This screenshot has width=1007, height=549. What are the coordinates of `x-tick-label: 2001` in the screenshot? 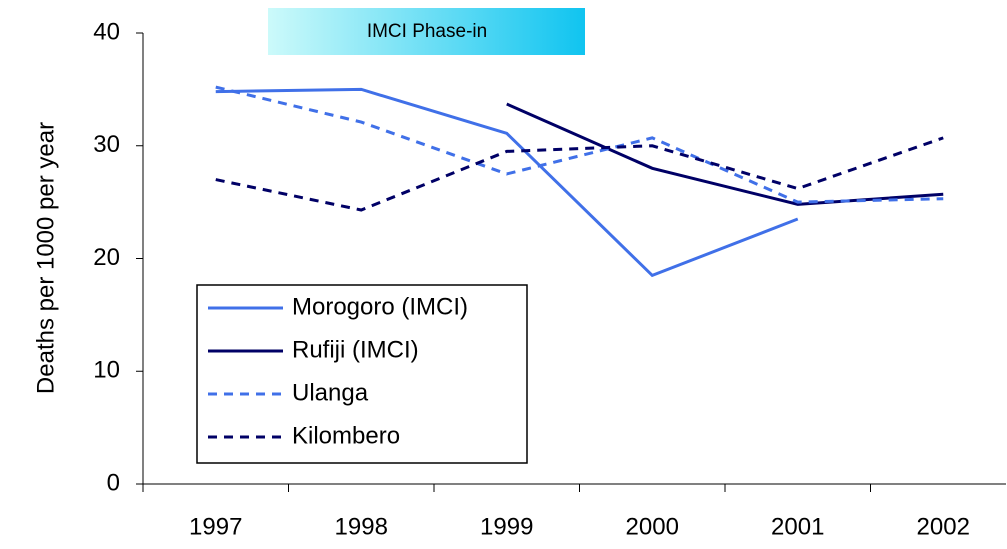 It's located at (797, 526).